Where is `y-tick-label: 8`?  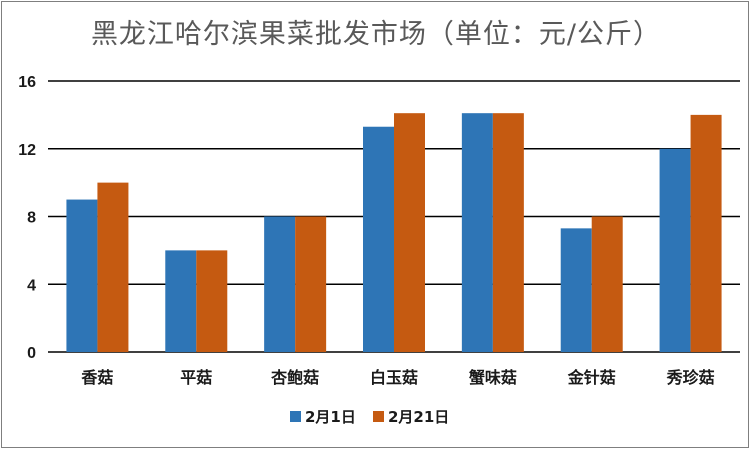 y-tick-label: 8 is located at coordinates (31, 218).